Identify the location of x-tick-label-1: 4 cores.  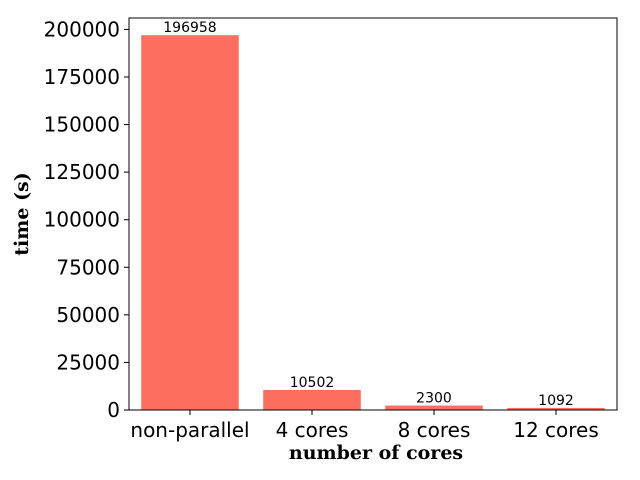
(312, 430).